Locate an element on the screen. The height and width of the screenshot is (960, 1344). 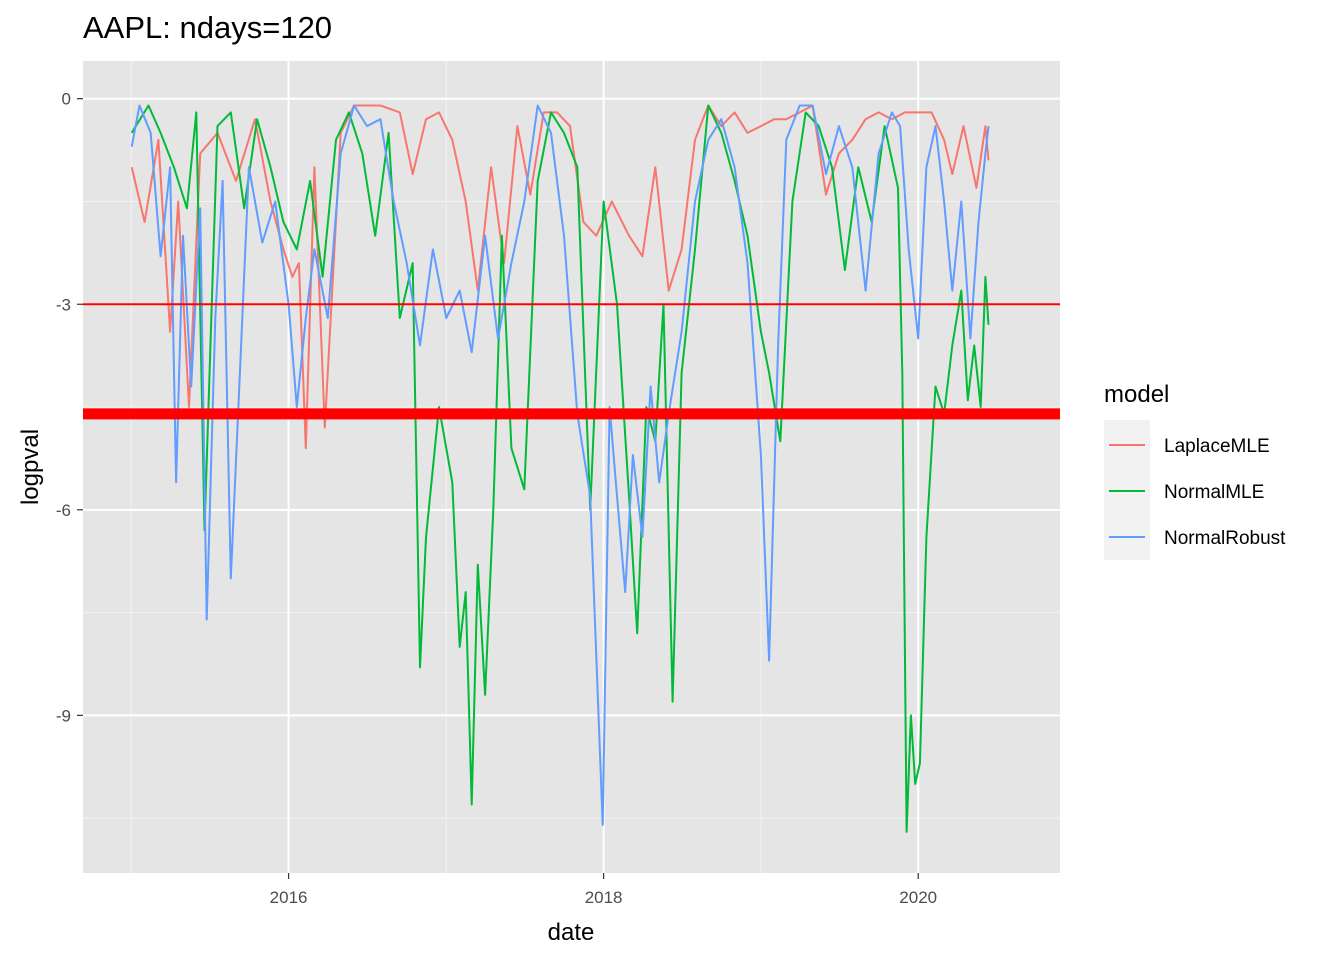
y-axis-title: logpval is located at coordinates (30, 467).